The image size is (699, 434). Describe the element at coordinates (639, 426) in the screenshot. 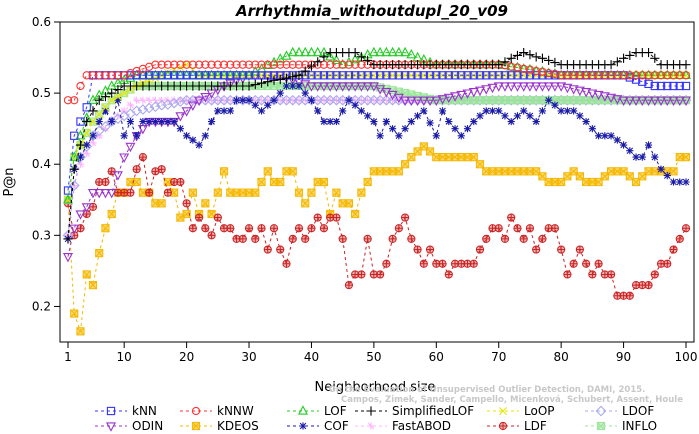

I see `legend-label: INFLO` at that location.